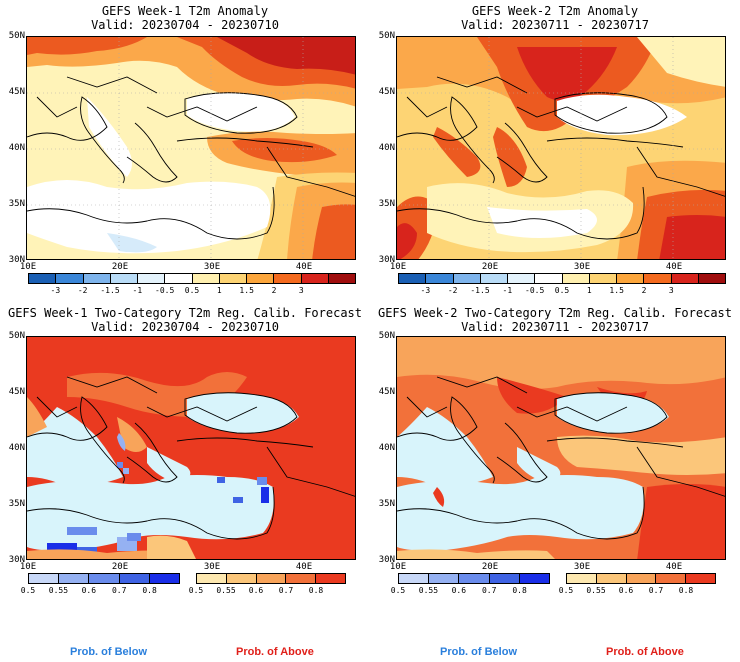  Describe the element at coordinates (452, 290) in the screenshot. I see `colorbar-tick-label: -2` at that location.